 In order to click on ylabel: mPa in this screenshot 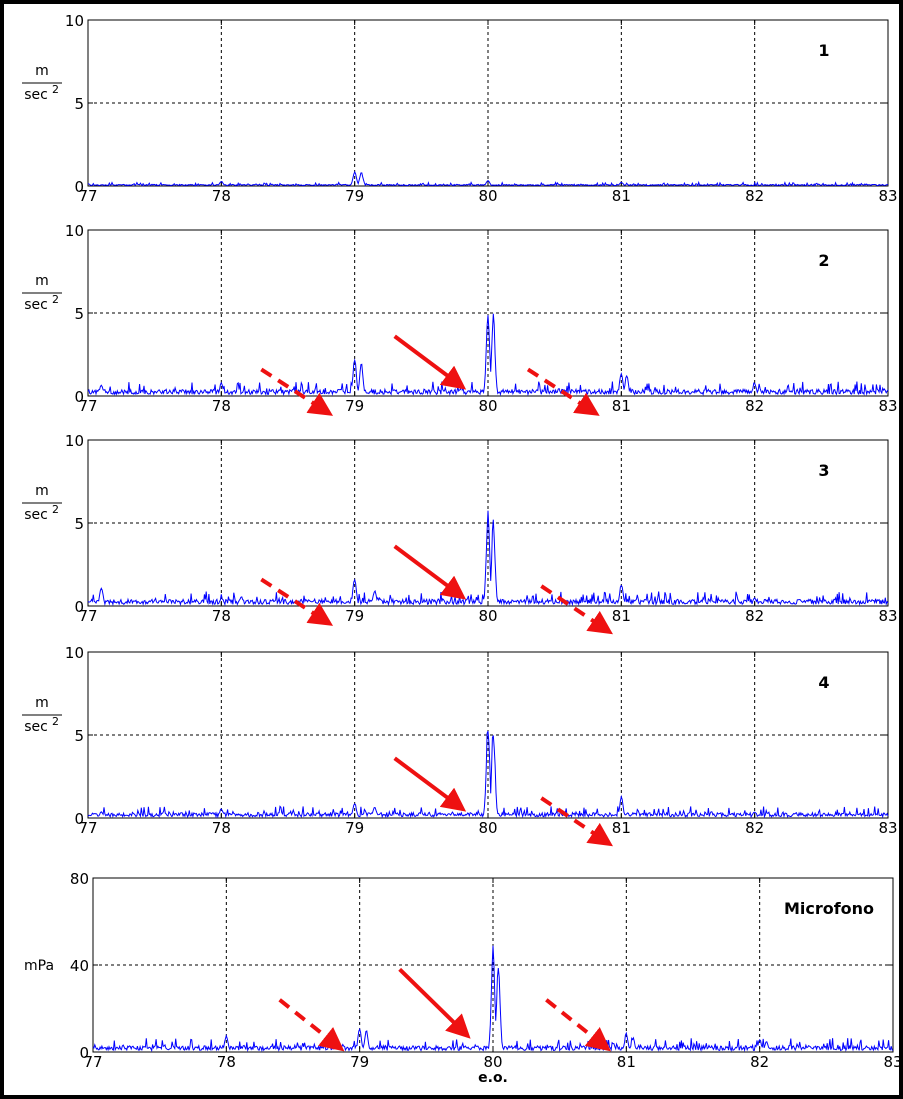, I will do `click(39, 966)`.